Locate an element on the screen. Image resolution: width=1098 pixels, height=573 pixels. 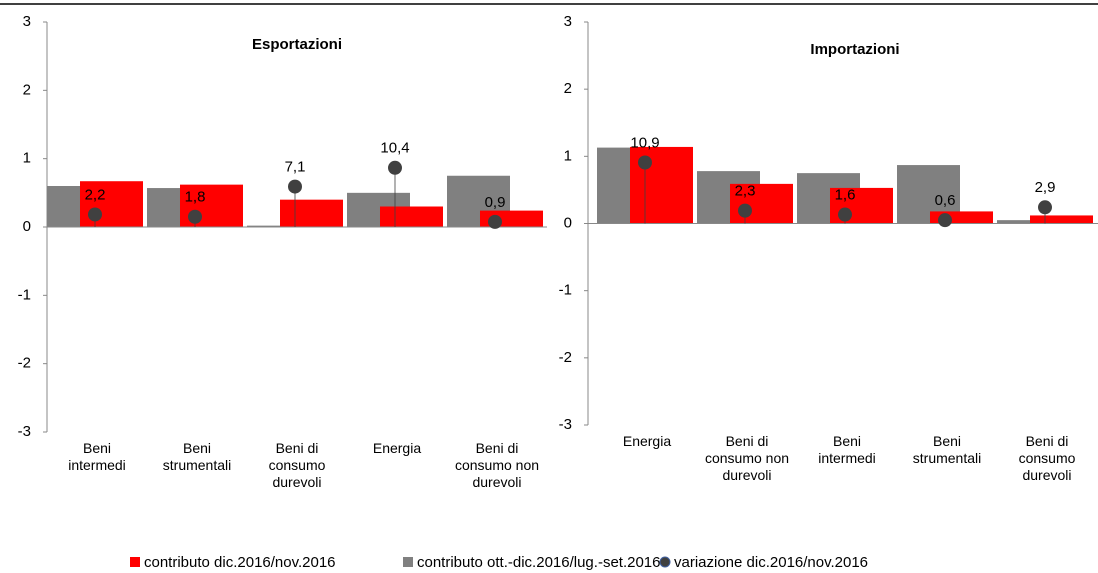
data-label: 2,3 is located at coordinates (745, 191).